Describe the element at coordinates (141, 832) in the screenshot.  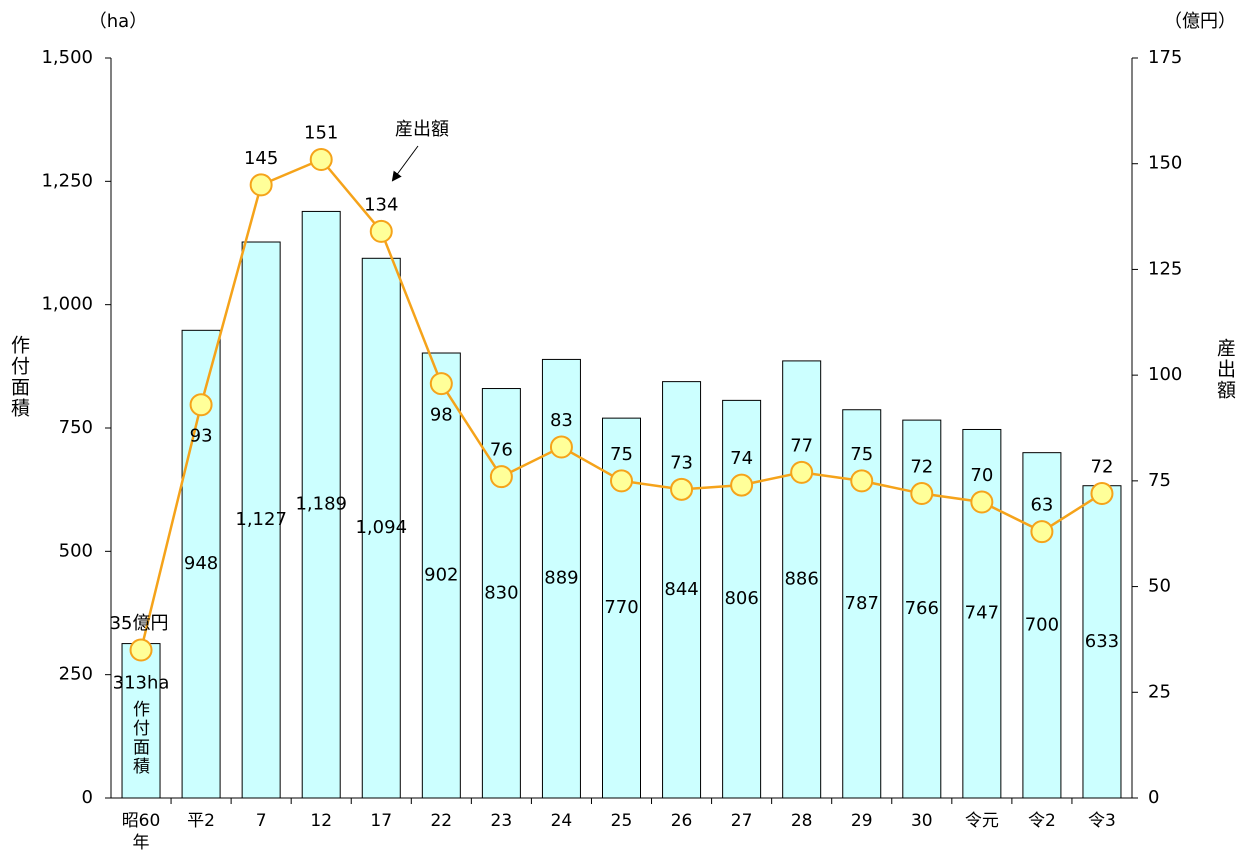
I see `x-tick-label: 昭60年` at that location.